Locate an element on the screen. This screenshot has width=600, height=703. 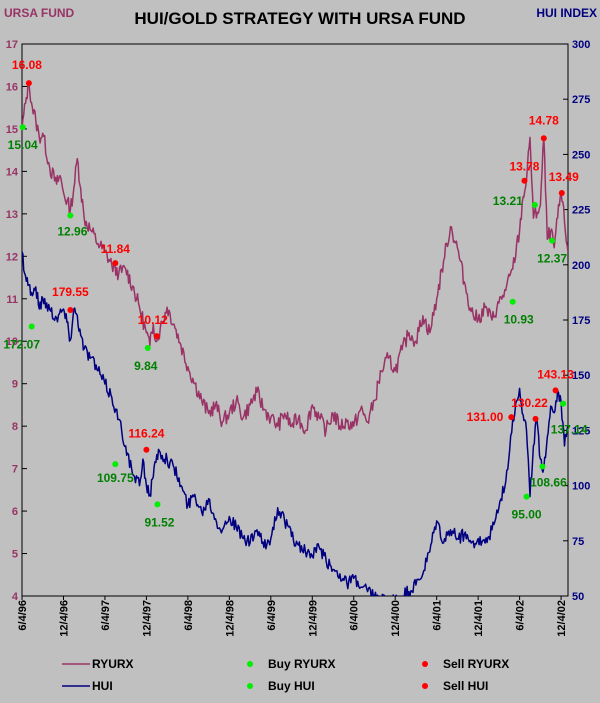
chart-title: HUI/GOLD STRATEGY WITH URSA FUND is located at coordinates (299, 18).